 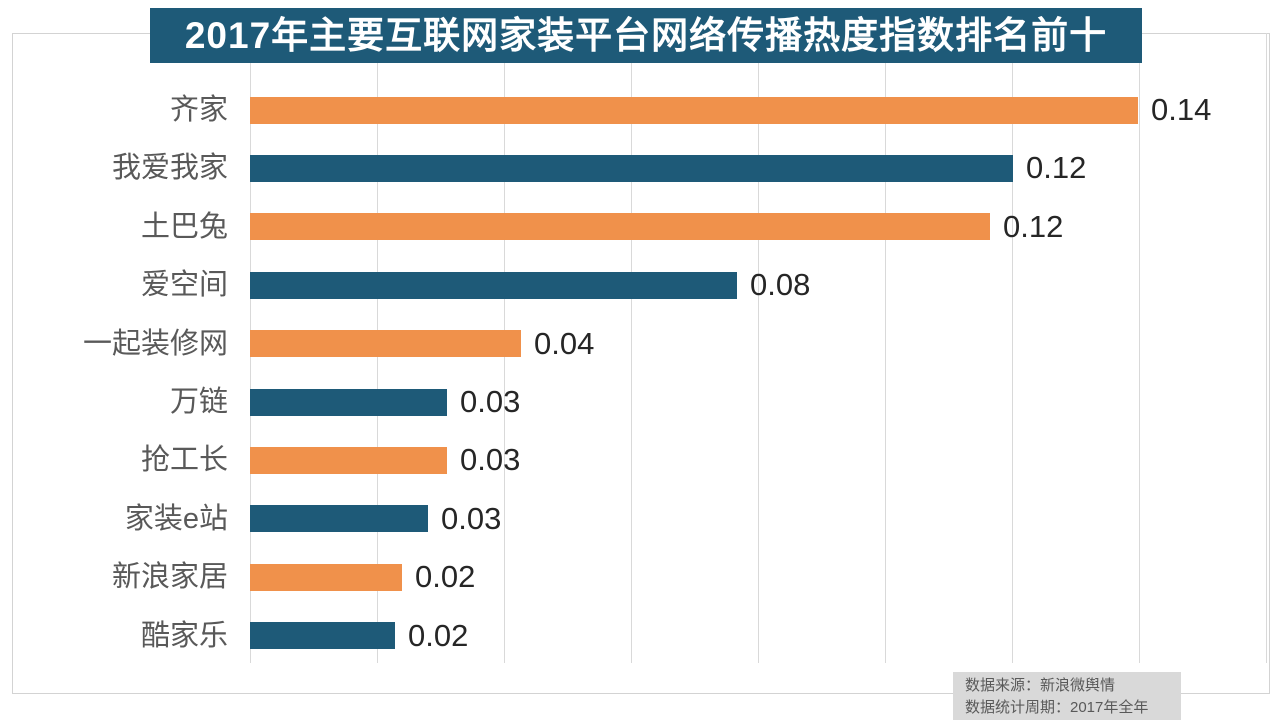 What do you see at coordinates (564, 343) in the screenshot?
I see `value-label: 0.04` at bounding box center [564, 343].